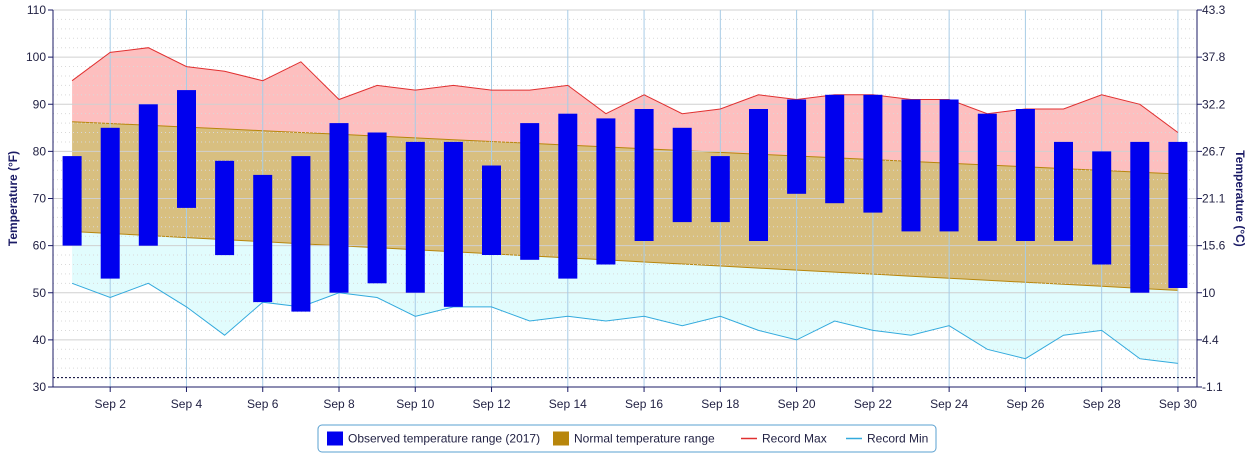  I want to click on x-tick-label: Sep 12, so click(492, 404).